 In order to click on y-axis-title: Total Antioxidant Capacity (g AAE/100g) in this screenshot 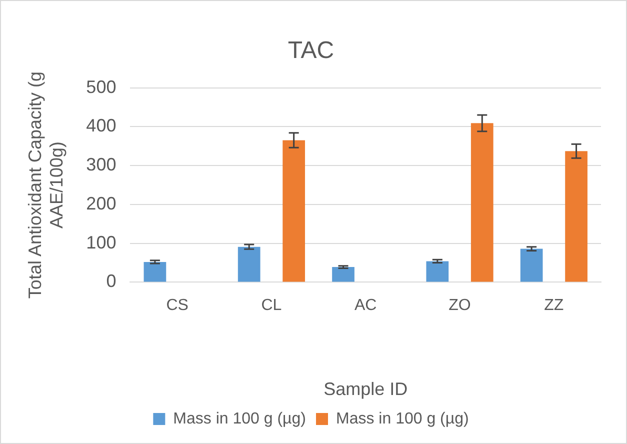, I will do `click(45, 185)`.